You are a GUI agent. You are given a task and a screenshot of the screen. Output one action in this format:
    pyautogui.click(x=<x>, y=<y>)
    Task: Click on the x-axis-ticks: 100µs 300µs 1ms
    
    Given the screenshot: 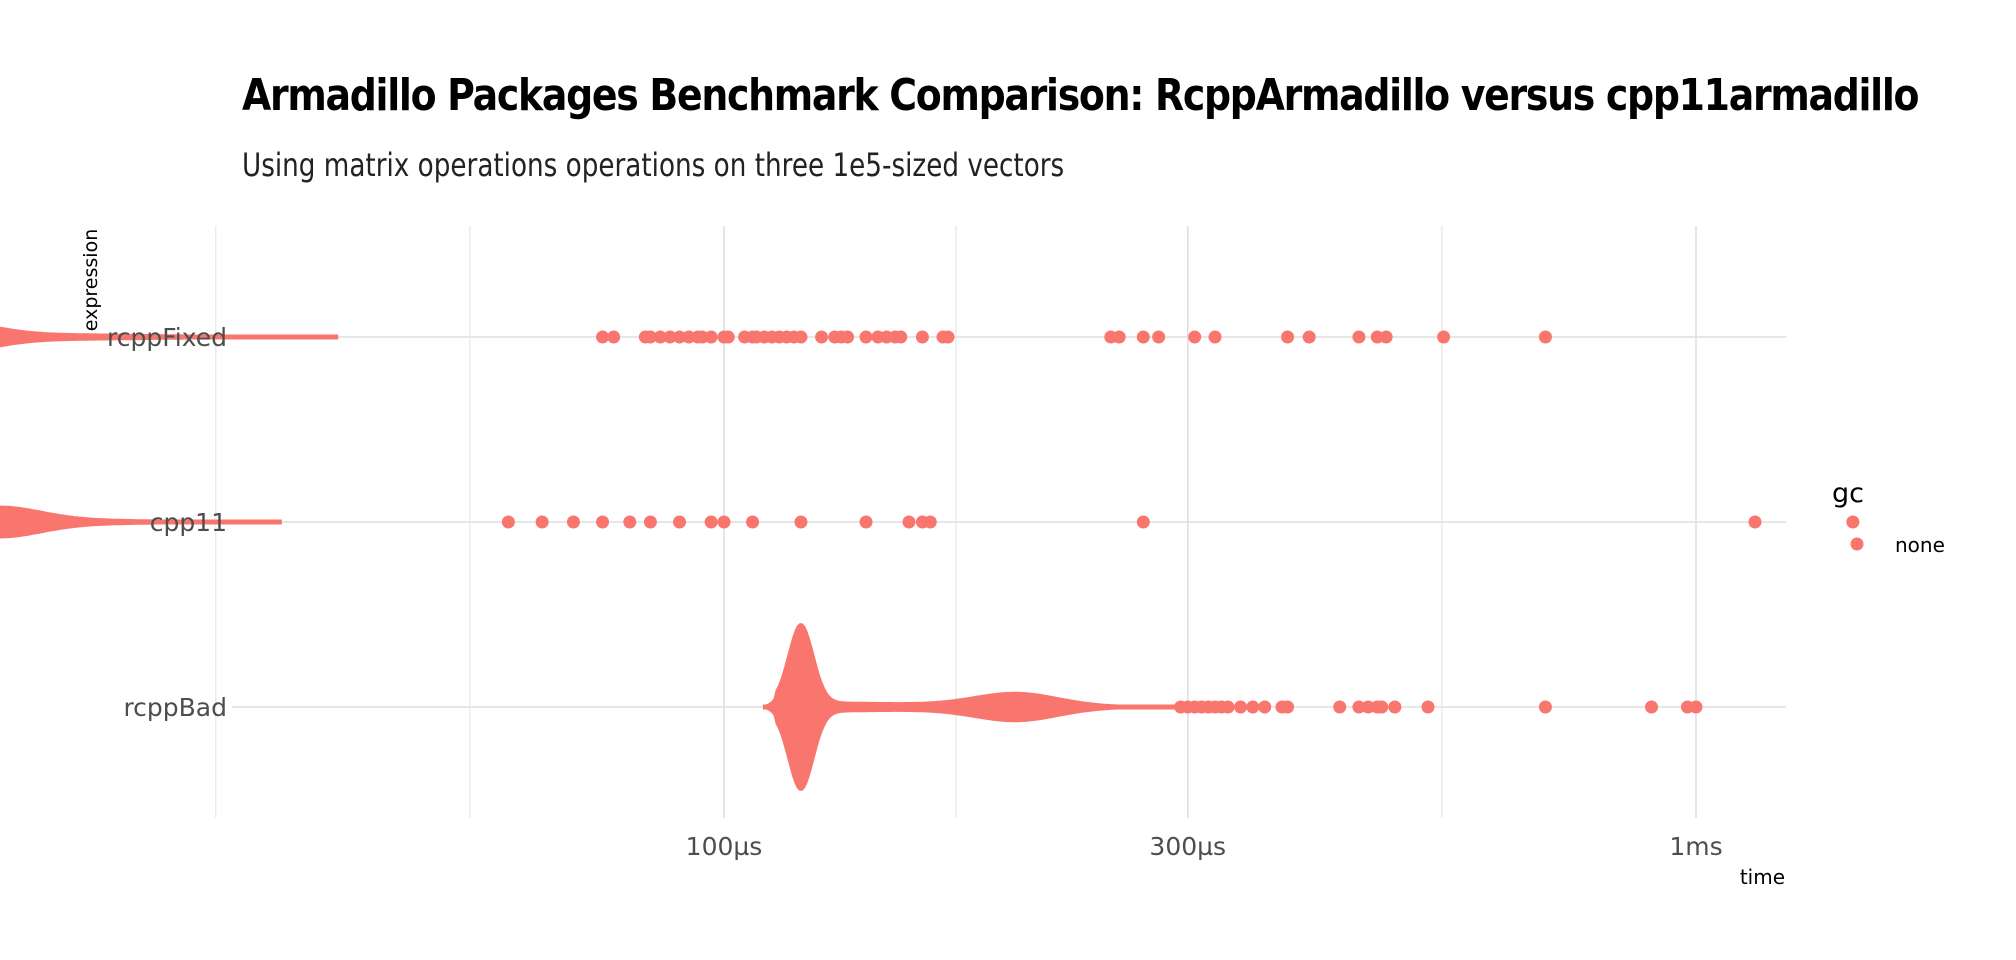 What is the action you would take?
    pyautogui.click(x=1204, y=846)
    